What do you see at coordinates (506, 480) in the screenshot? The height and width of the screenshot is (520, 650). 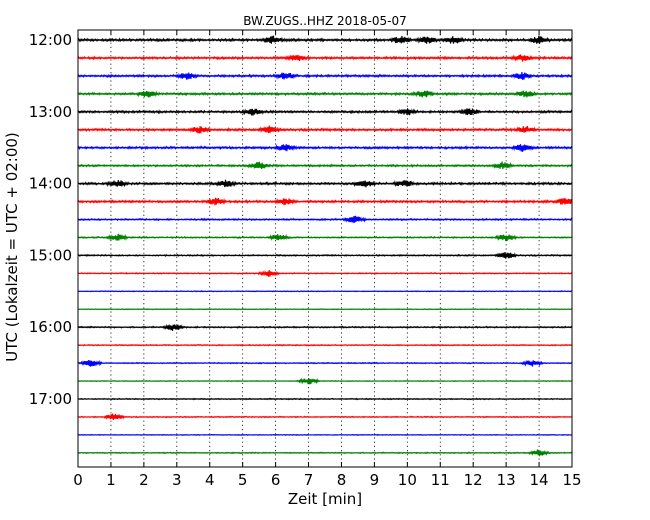 I see `x-tick-label: 13` at bounding box center [506, 480].